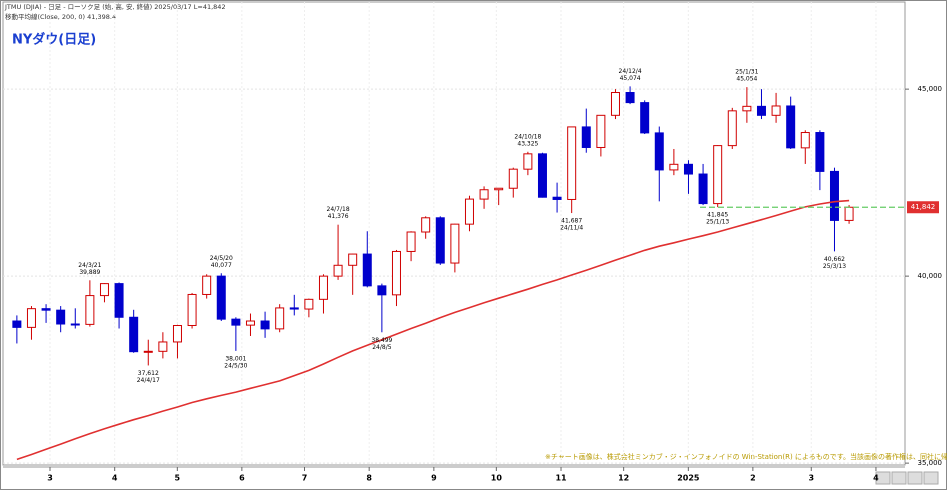 The height and width of the screenshot is (490, 947). Describe the element at coordinates (930, 276) in the screenshot. I see `y-tick-label: 40,000` at that location.